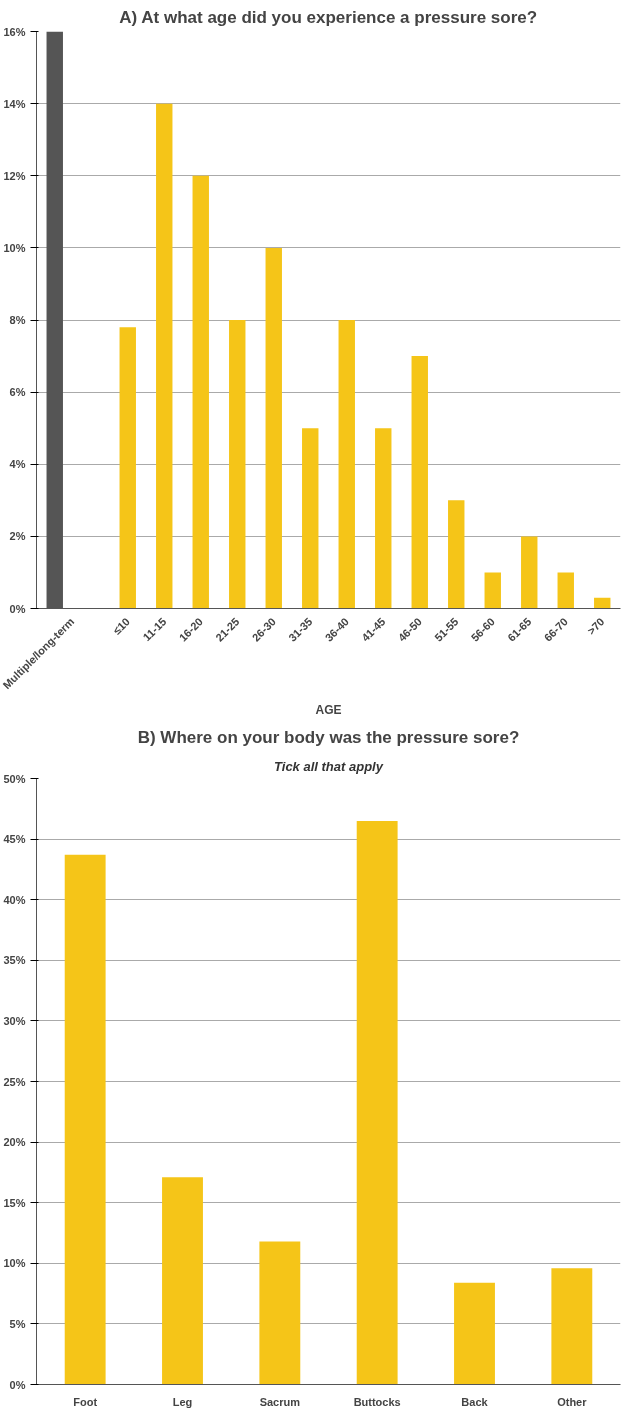 This screenshot has height=1421, width=637. I want to click on y-tick-label: 40%, so click(14, 899).